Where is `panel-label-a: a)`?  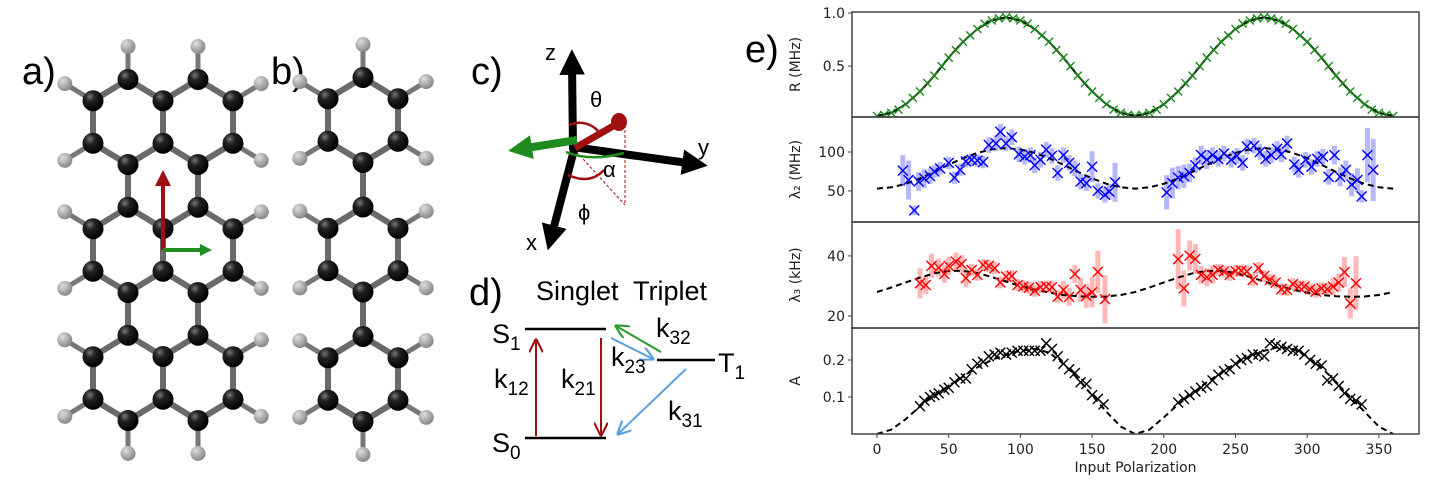
panel-label-a: a) is located at coordinates (39, 72).